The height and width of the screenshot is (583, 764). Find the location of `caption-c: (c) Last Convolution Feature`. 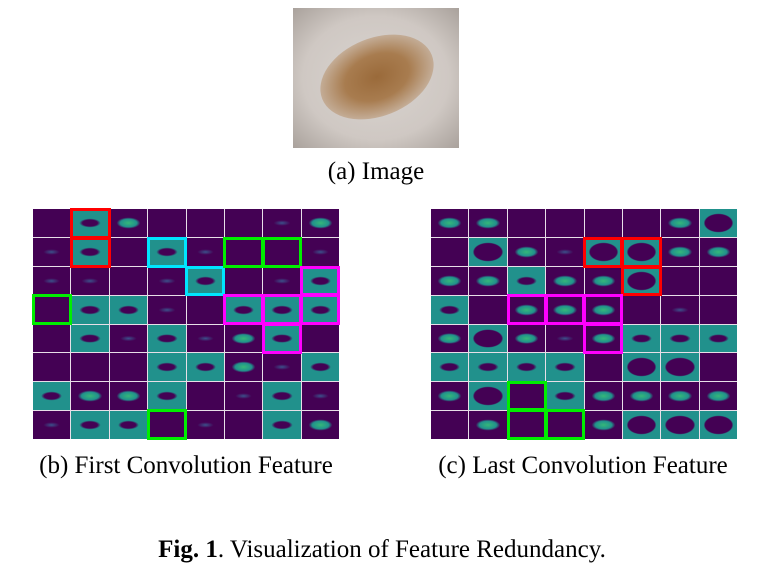

caption-c: (c) Last Convolution Feature is located at coordinates (583, 465).